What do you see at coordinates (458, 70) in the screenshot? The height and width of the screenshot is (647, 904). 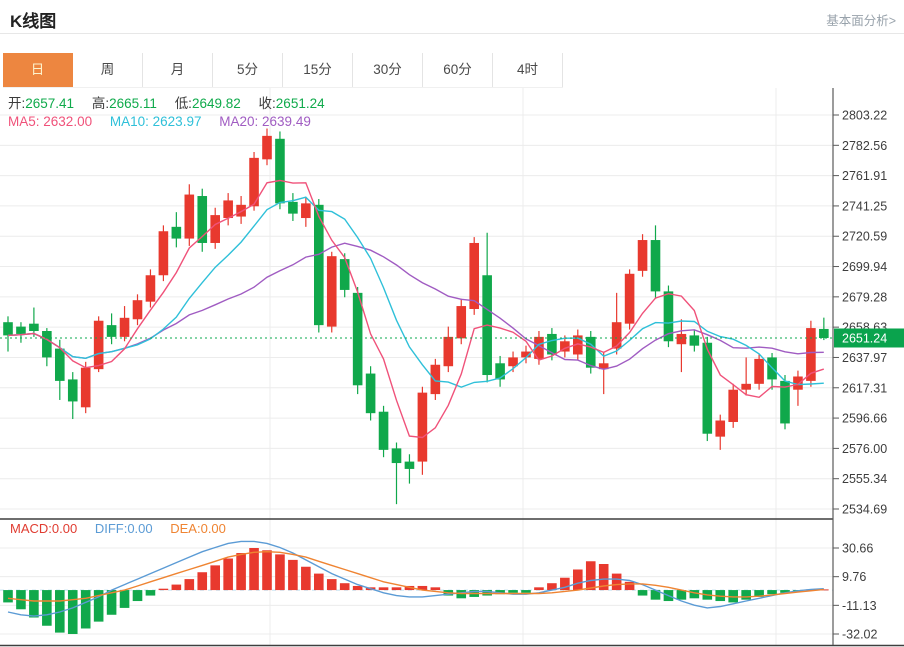 I see `tab-60分: 60分` at bounding box center [458, 70].